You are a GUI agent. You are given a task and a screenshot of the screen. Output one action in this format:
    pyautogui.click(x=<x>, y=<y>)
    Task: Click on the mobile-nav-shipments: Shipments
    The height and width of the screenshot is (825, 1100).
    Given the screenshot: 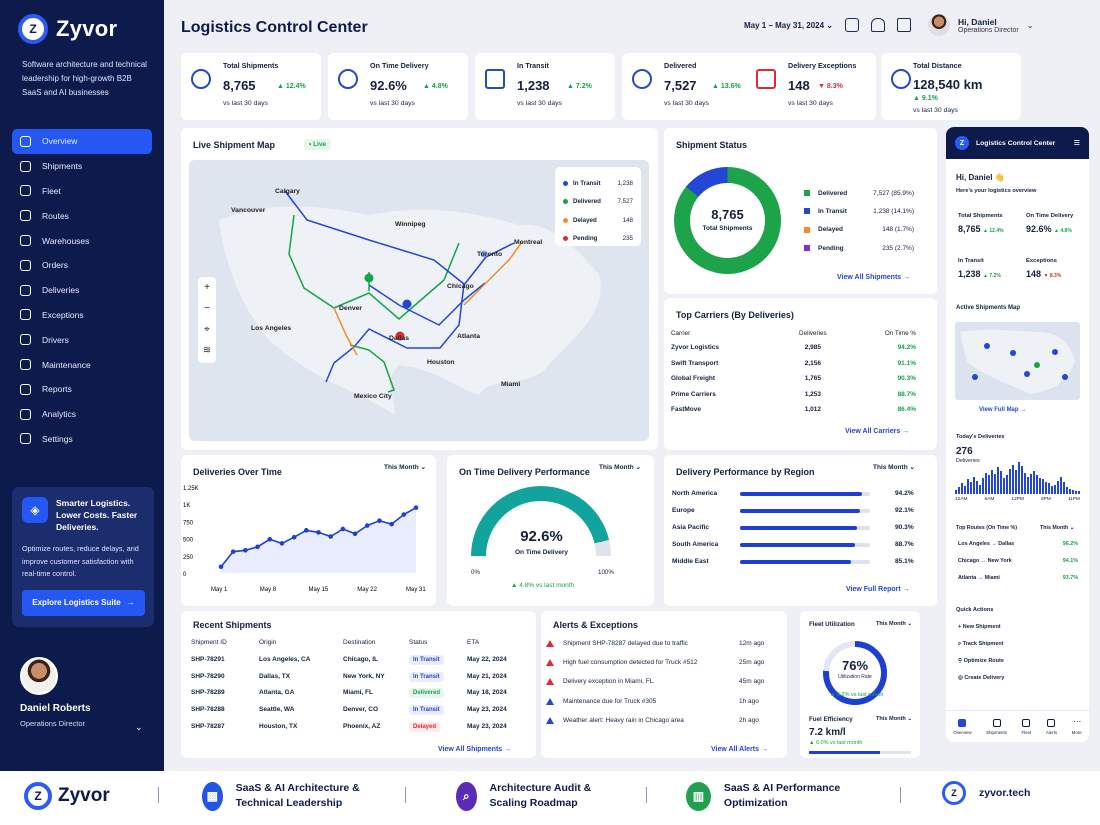 What is the action you would take?
    pyautogui.click(x=996, y=726)
    